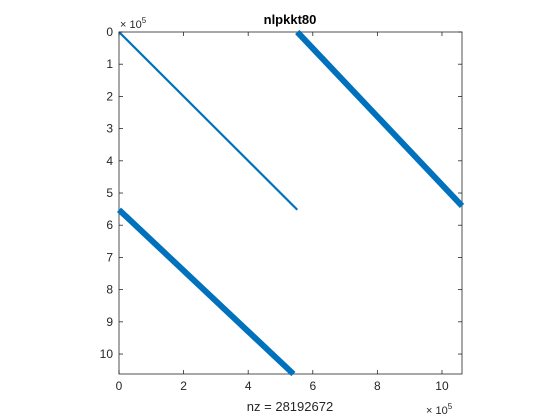 The width and height of the screenshot is (560, 420). Describe the element at coordinates (109, 64) in the screenshot. I see `y-tick-label: 1` at that location.